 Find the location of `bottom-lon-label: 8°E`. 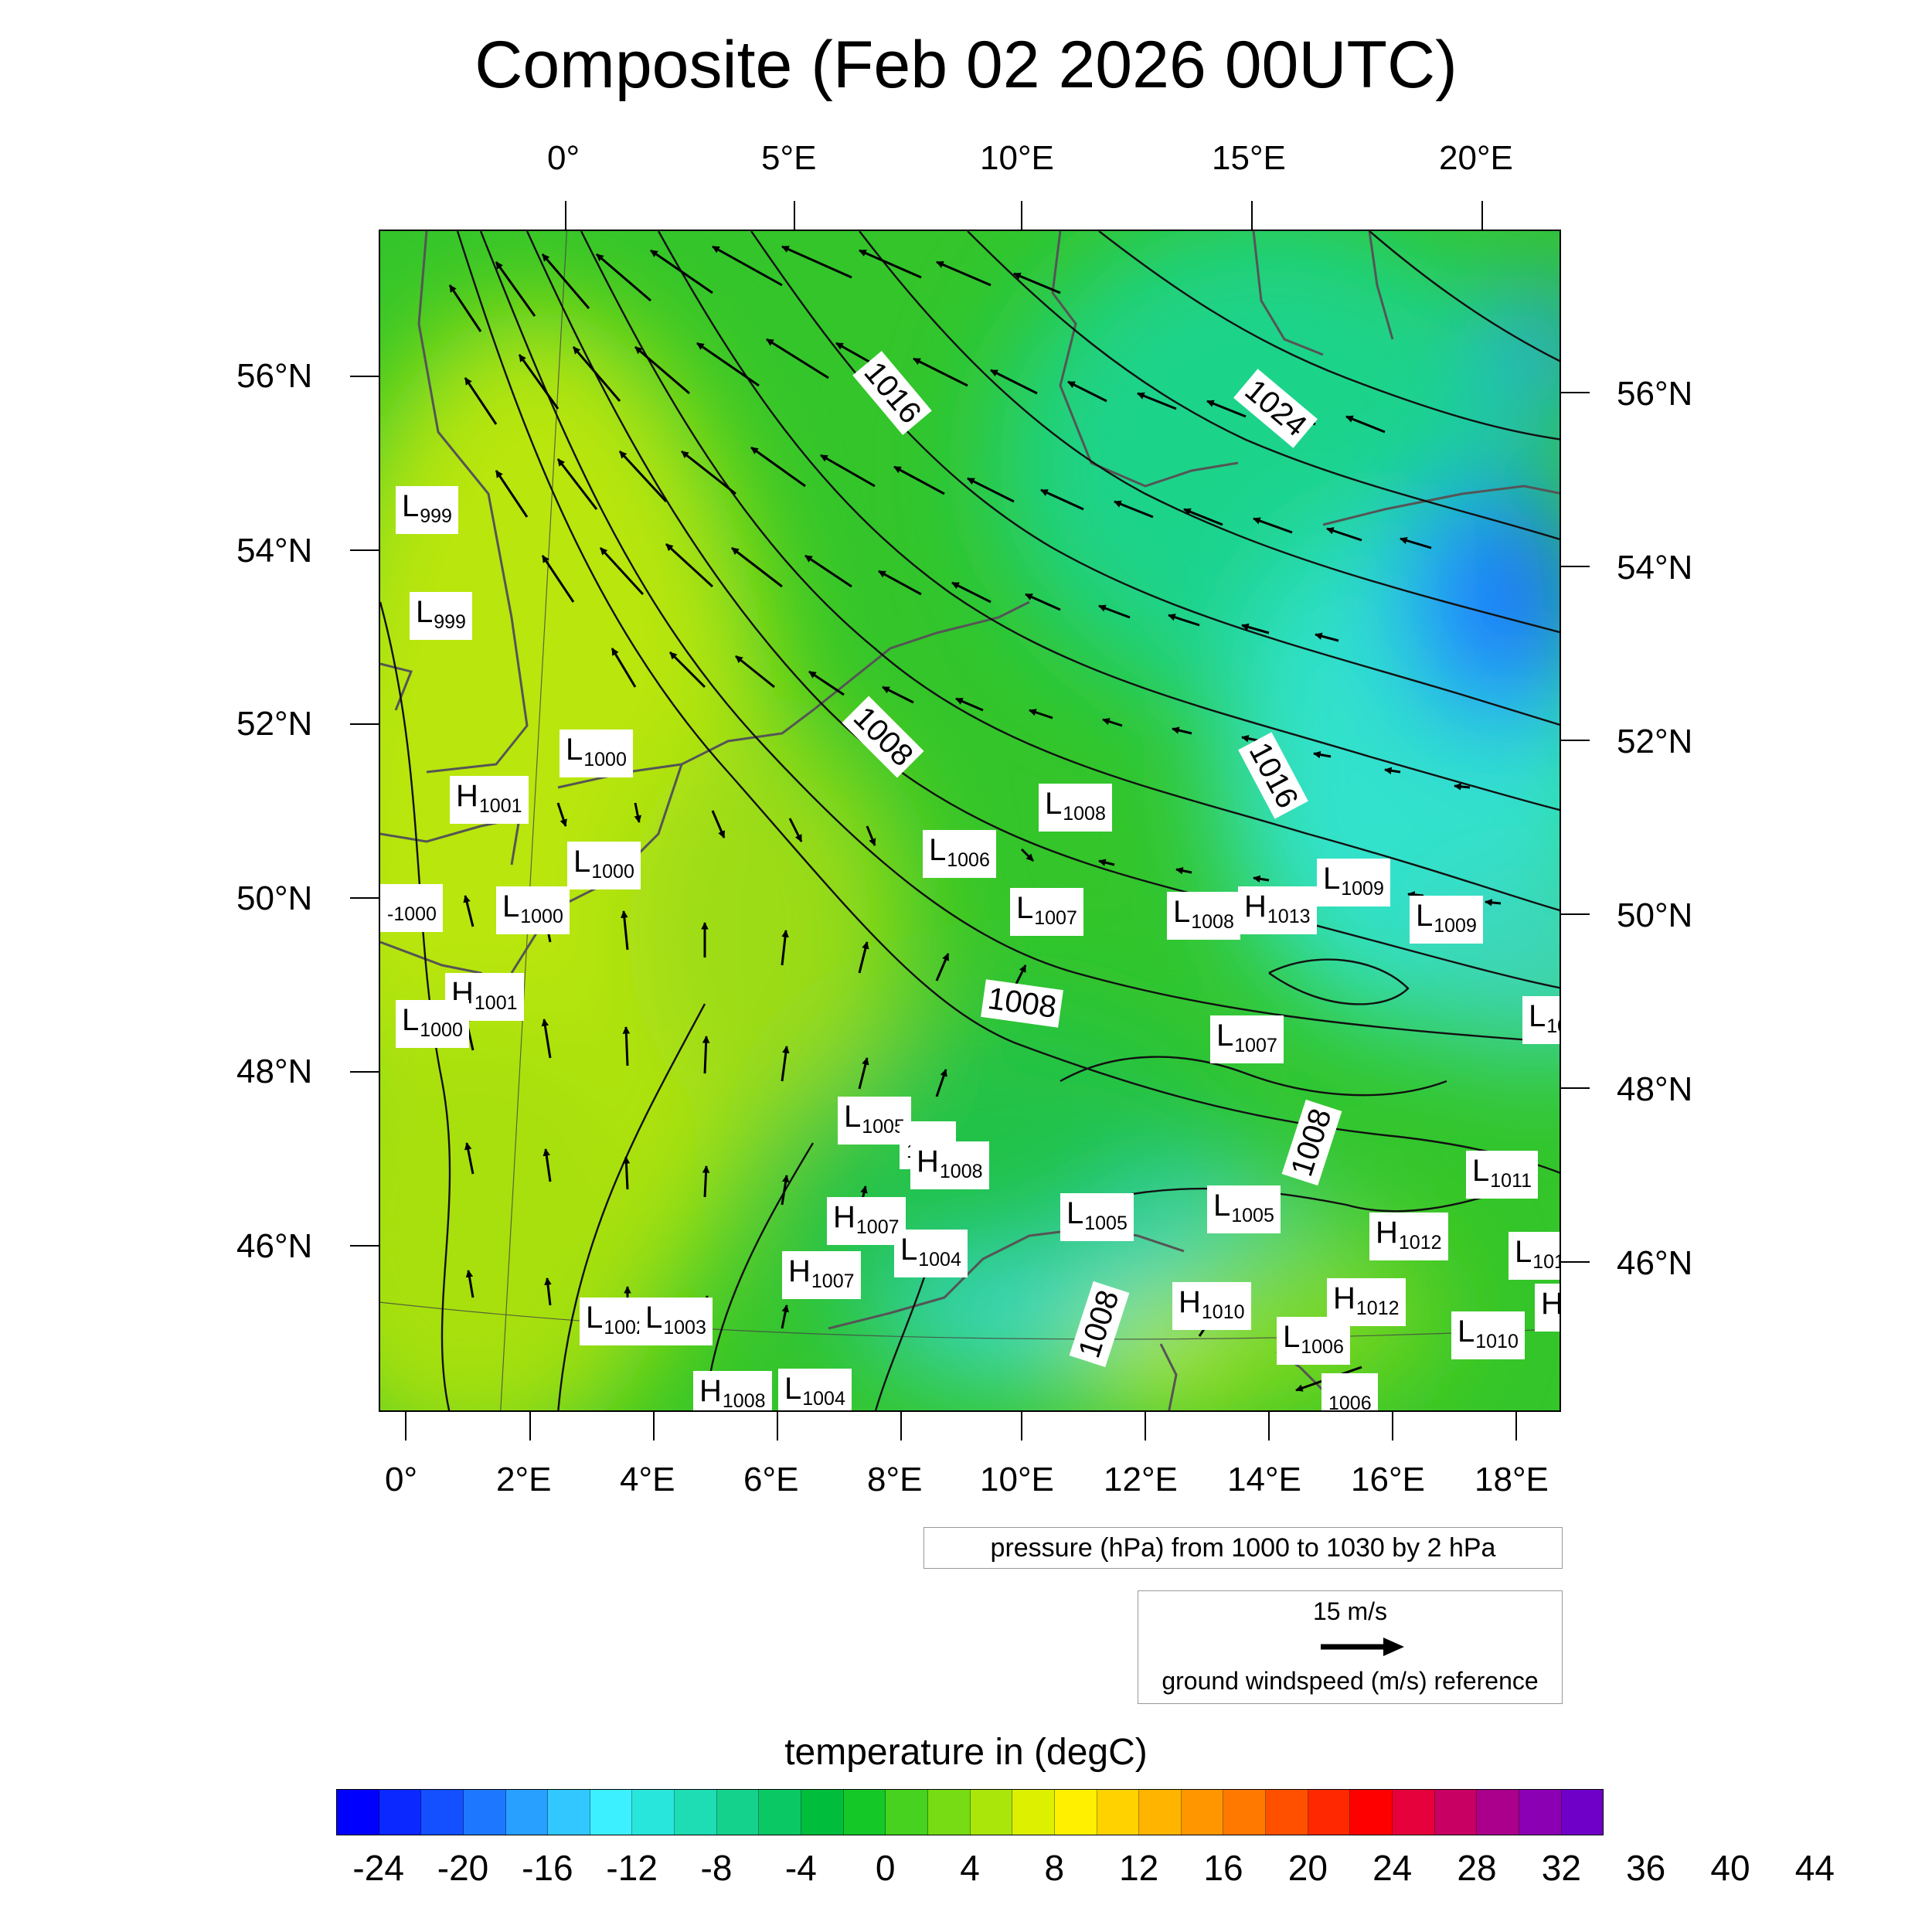

bottom-lon-label: 8°E is located at coordinates (895, 1480).